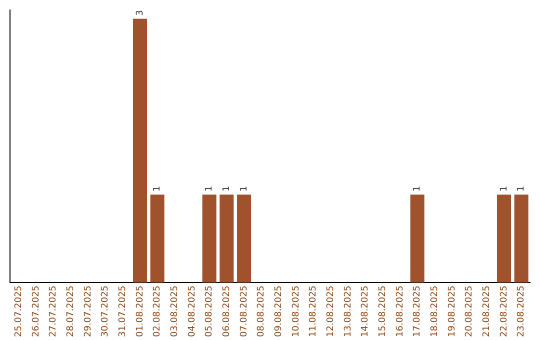 The height and width of the screenshot is (340, 540). Describe the element at coordinates (53, 311) in the screenshot. I see `x-tick-label: 27.07.2025` at that location.